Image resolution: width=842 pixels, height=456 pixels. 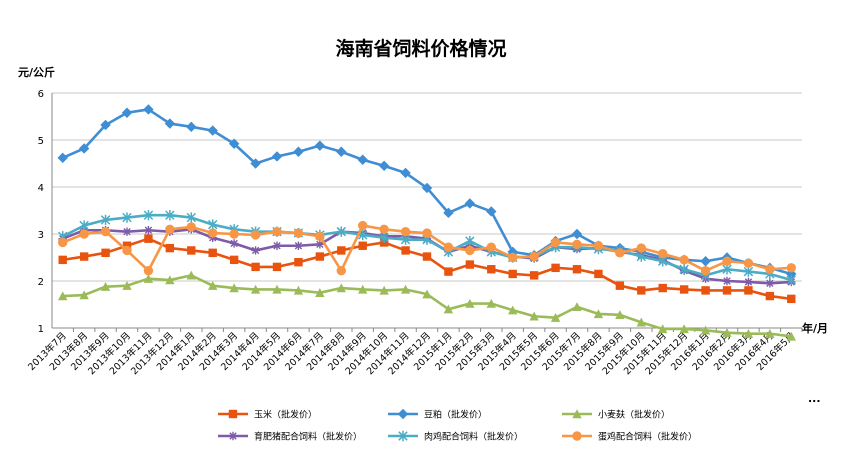 I want to click on y-tick-label: 5, so click(x=41, y=141).